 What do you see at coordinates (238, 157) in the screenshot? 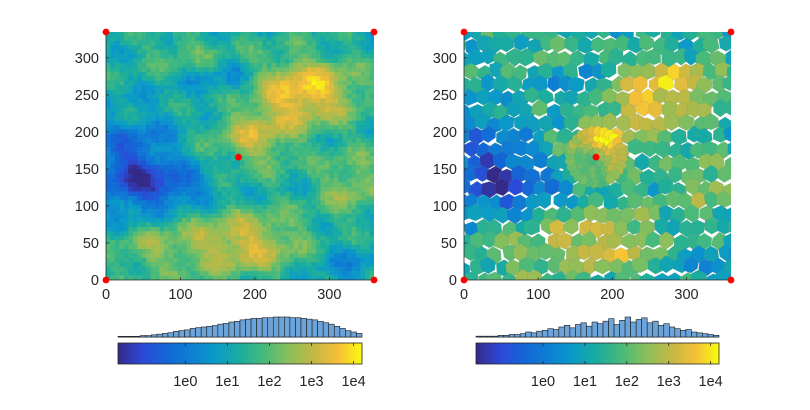
I see `marker-point` at bounding box center [238, 157].